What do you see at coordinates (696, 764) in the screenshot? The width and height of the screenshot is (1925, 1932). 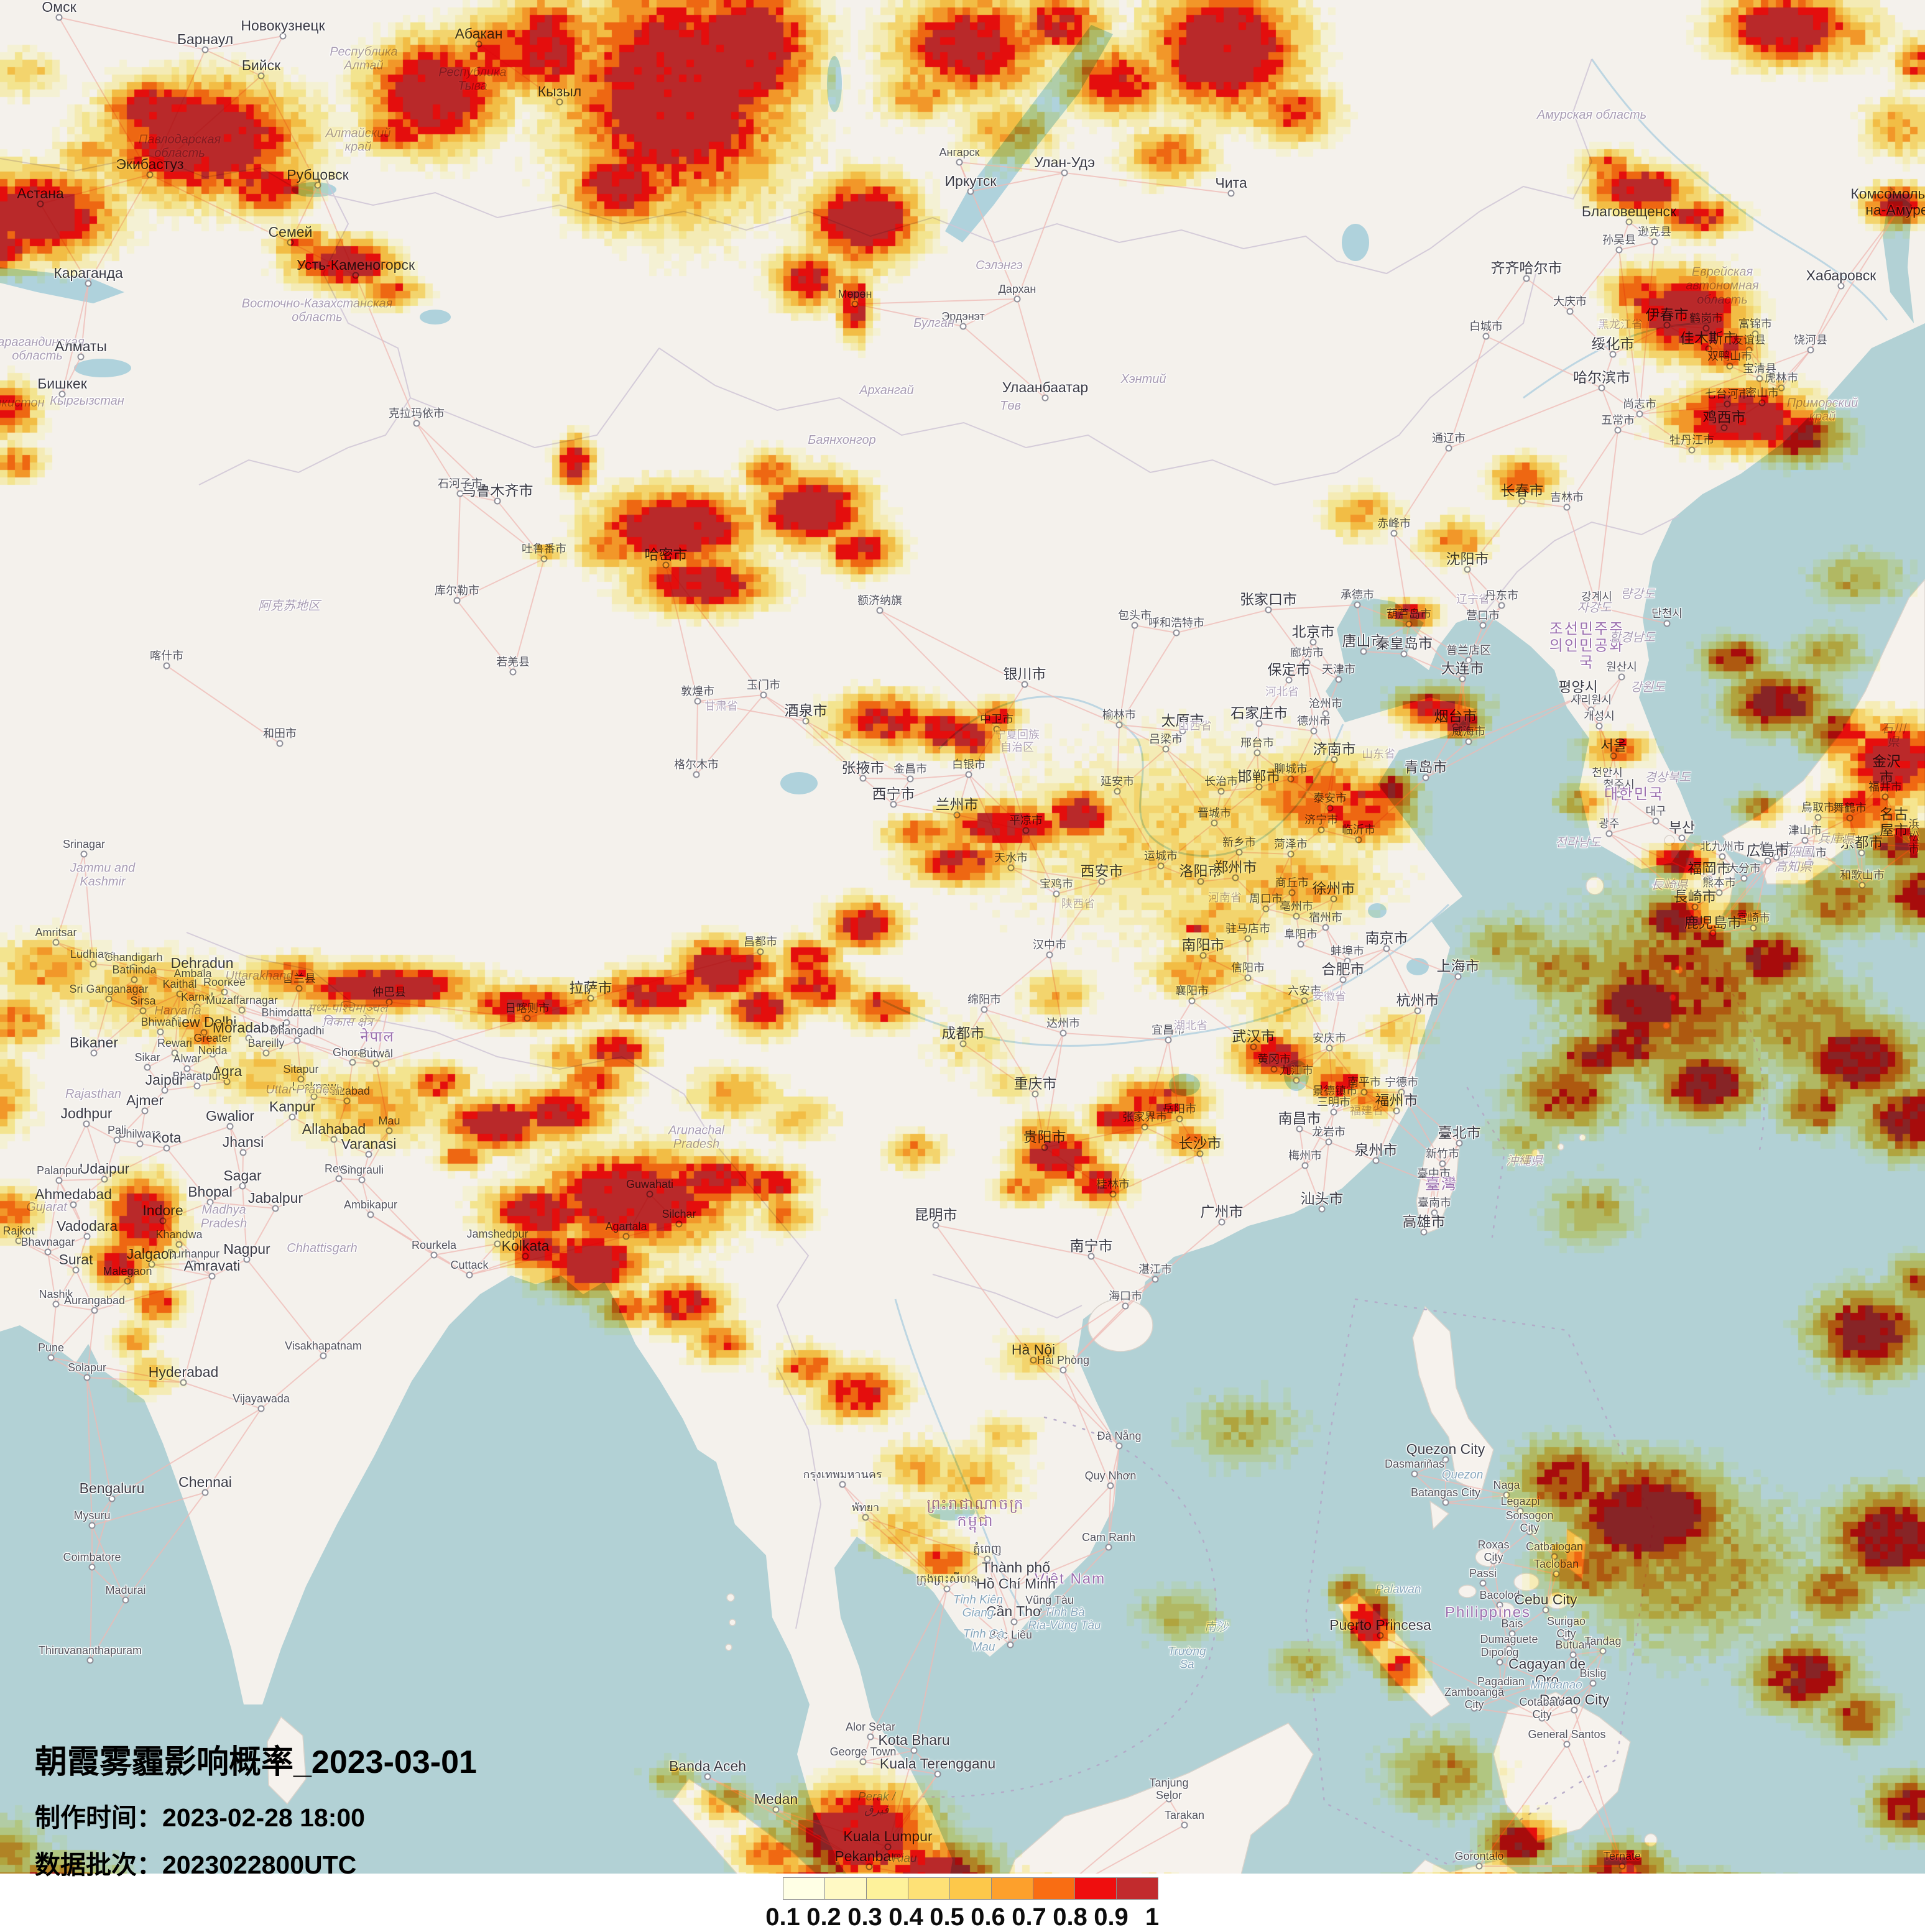 I see `map-label: 格尔木市` at bounding box center [696, 764].